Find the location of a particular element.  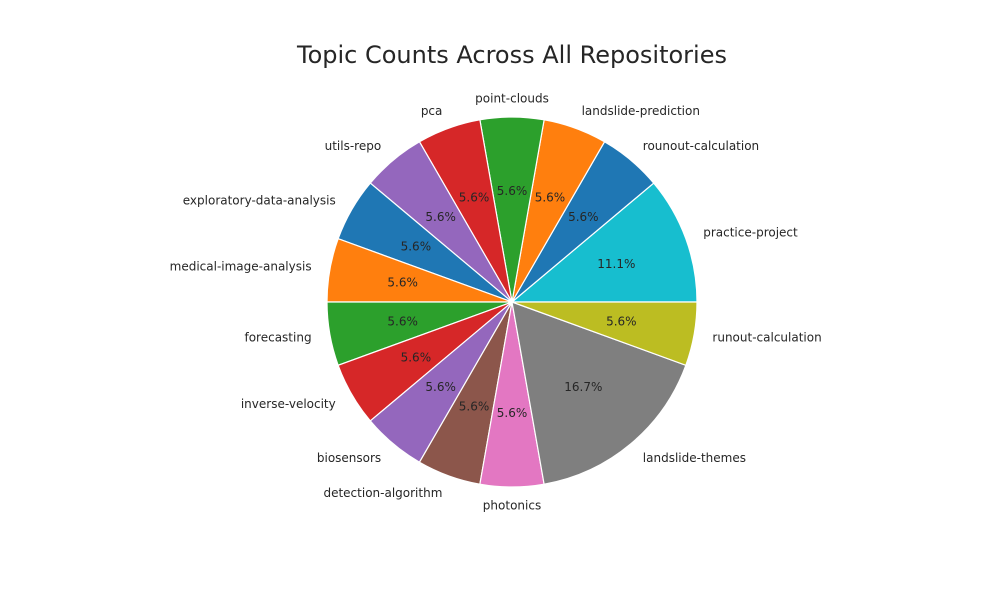

slice-label: biosensors is located at coordinates (349, 458).